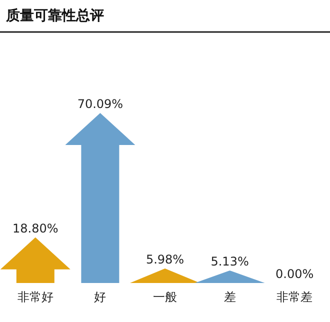  What do you see at coordinates (294, 297) in the screenshot?
I see `x-tick-label: 非常差` at bounding box center [294, 297].